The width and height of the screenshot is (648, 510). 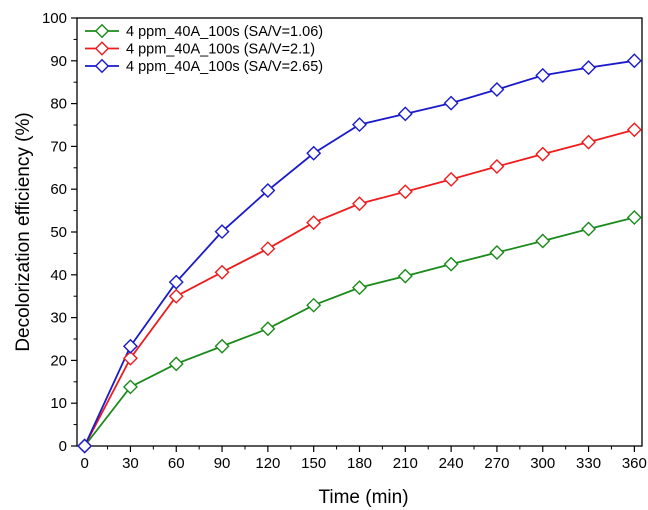 I want to click on x-tick-label: 90, so click(x=222, y=463).